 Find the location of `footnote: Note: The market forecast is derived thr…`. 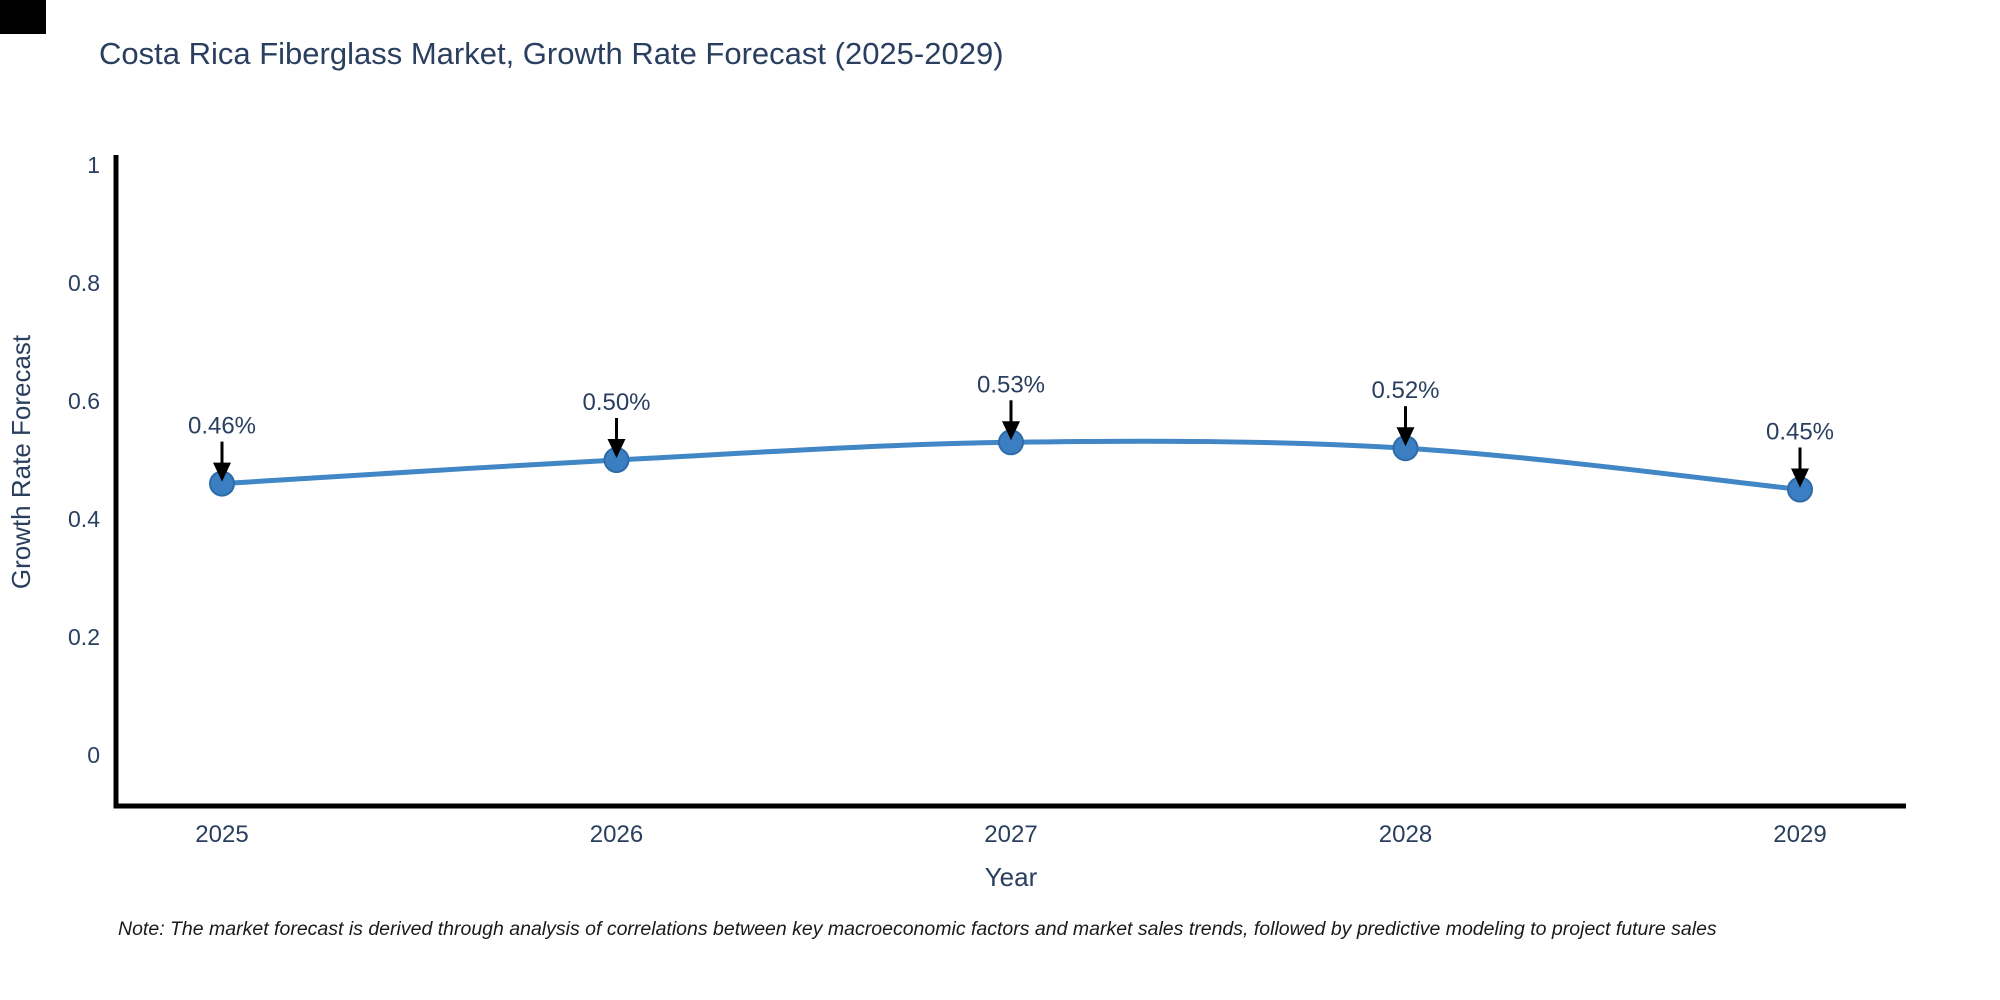

footnote: Note: The market forecast is derived thr… is located at coordinates (917, 929).